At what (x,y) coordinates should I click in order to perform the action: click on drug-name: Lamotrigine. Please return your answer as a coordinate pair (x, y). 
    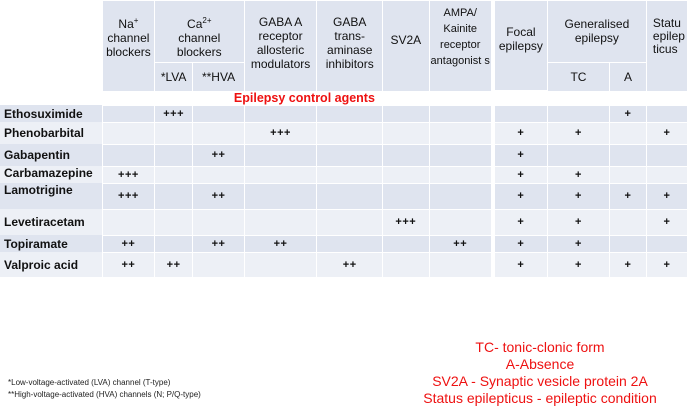
    Looking at the image, I should click on (51, 196).